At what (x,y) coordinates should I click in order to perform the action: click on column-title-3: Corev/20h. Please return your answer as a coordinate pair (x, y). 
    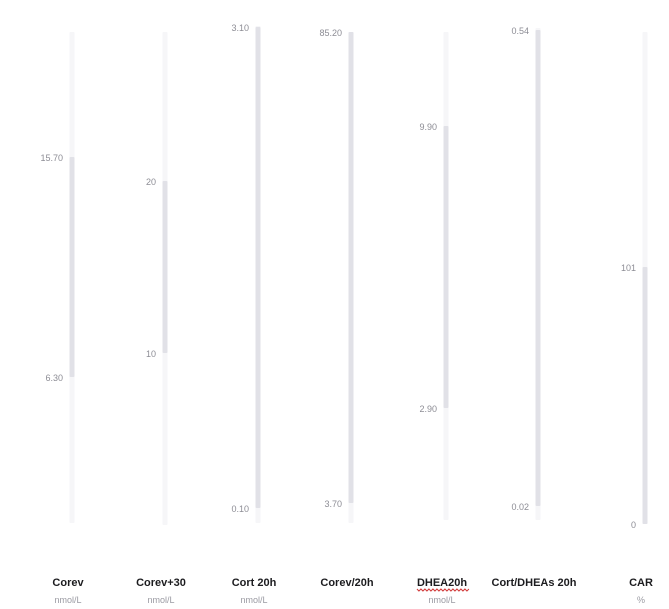
    Looking at the image, I should click on (346, 583).